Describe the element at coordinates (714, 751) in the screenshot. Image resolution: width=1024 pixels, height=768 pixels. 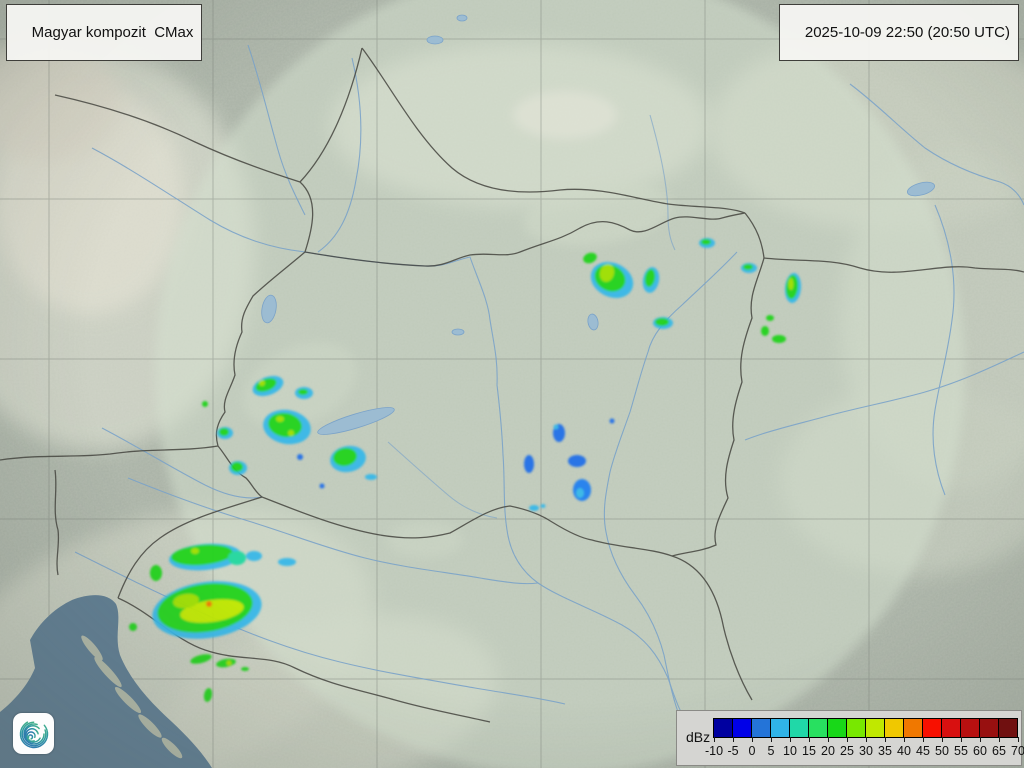
I see `legend-tick-label: -10` at that location.